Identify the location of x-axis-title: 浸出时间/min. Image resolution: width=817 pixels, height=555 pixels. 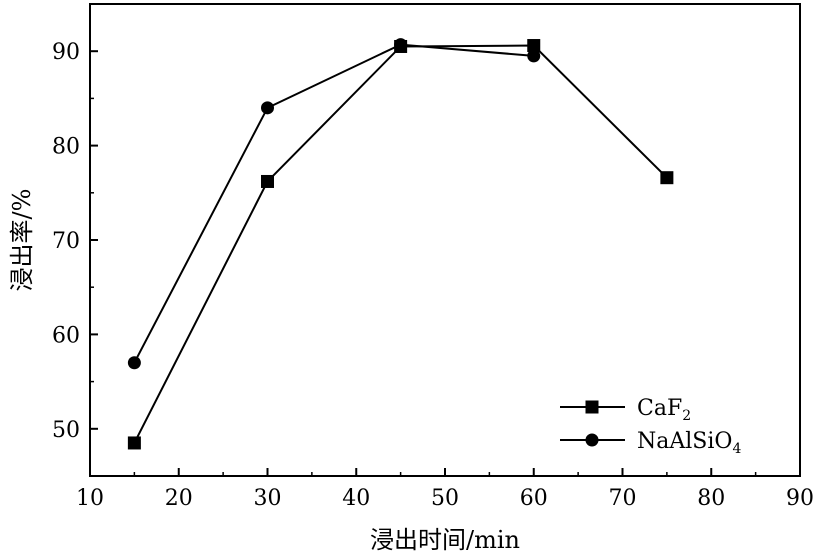
(445, 540).